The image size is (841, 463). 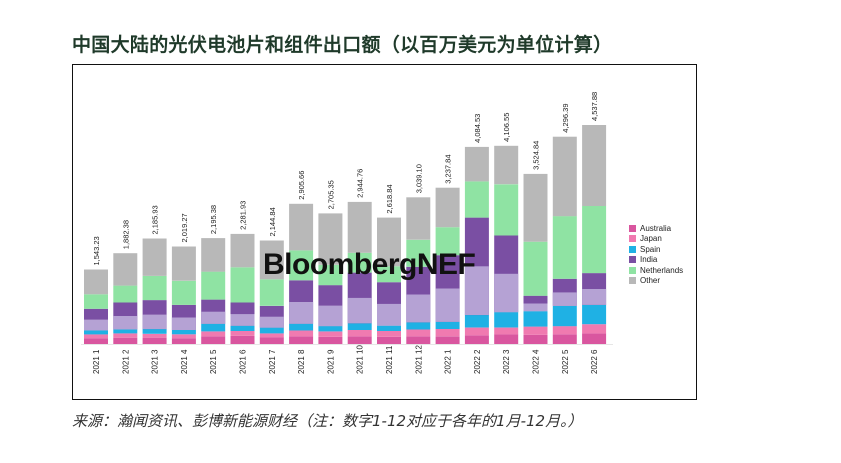 What do you see at coordinates (632, 239) in the screenshot?
I see `legend-swatch-japan` at bounding box center [632, 239].